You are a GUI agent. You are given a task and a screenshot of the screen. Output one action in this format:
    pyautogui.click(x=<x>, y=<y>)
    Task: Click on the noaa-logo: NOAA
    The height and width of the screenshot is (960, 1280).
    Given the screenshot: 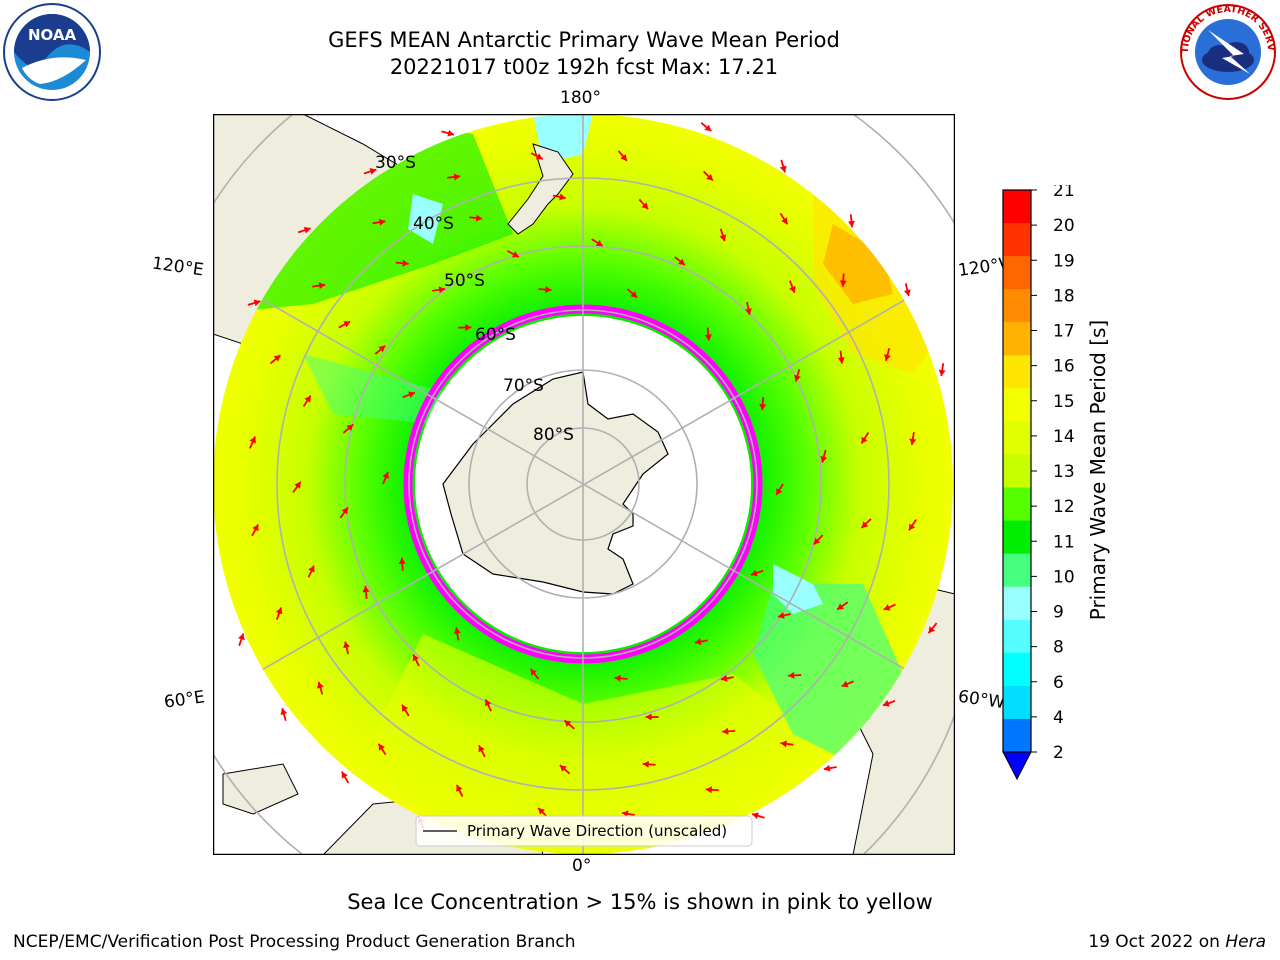 What is the action you would take?
    pyautogui.click(x=52, y=52)
    